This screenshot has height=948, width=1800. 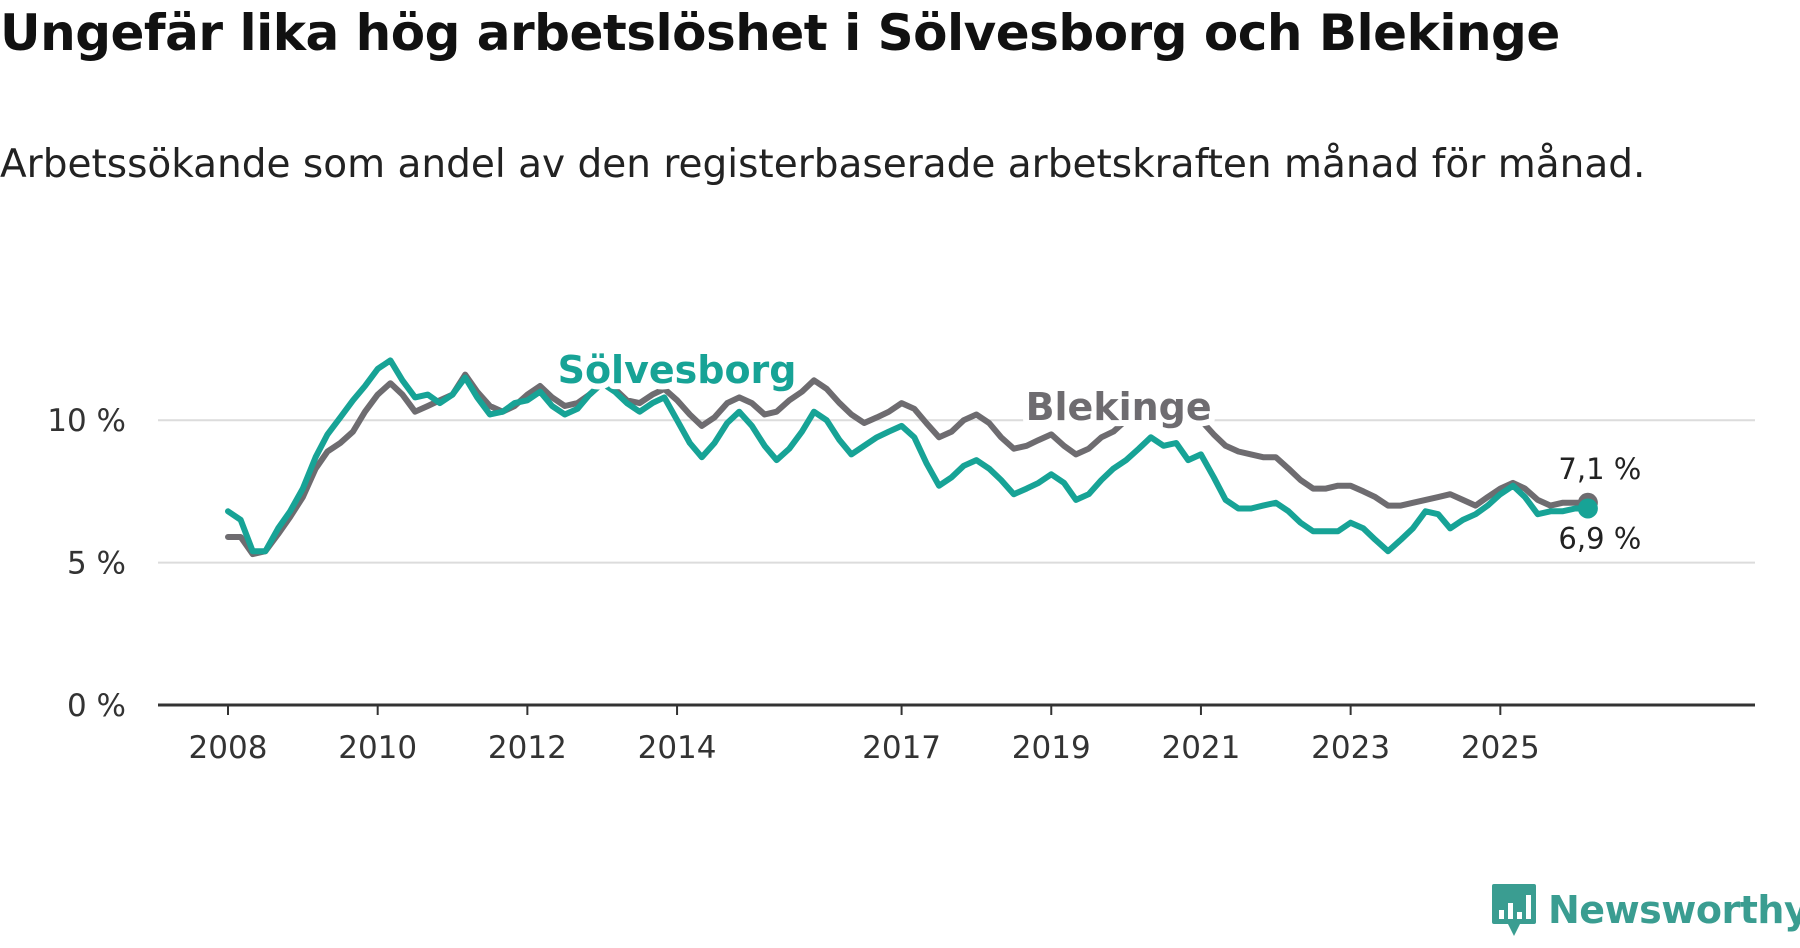 I want to click on series-label-solvesborg: Sölvesborg, so click(x=677, y=370).